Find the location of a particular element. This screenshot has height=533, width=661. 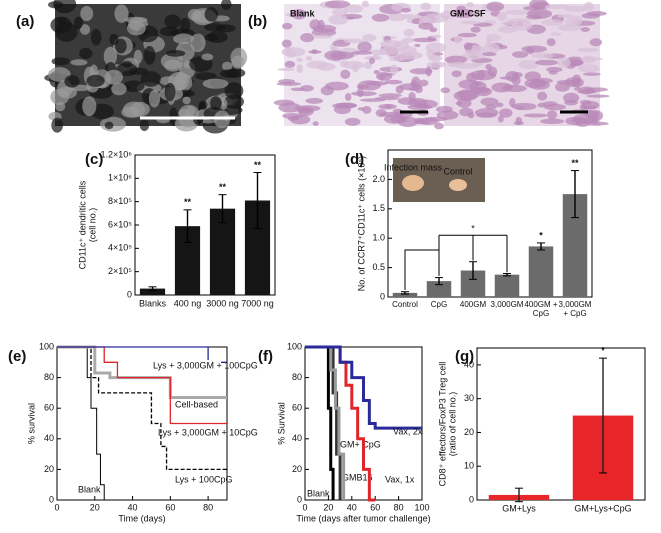

series-label: Lys + 3,000GM + 10CpG is located at coordinates (208, 432).